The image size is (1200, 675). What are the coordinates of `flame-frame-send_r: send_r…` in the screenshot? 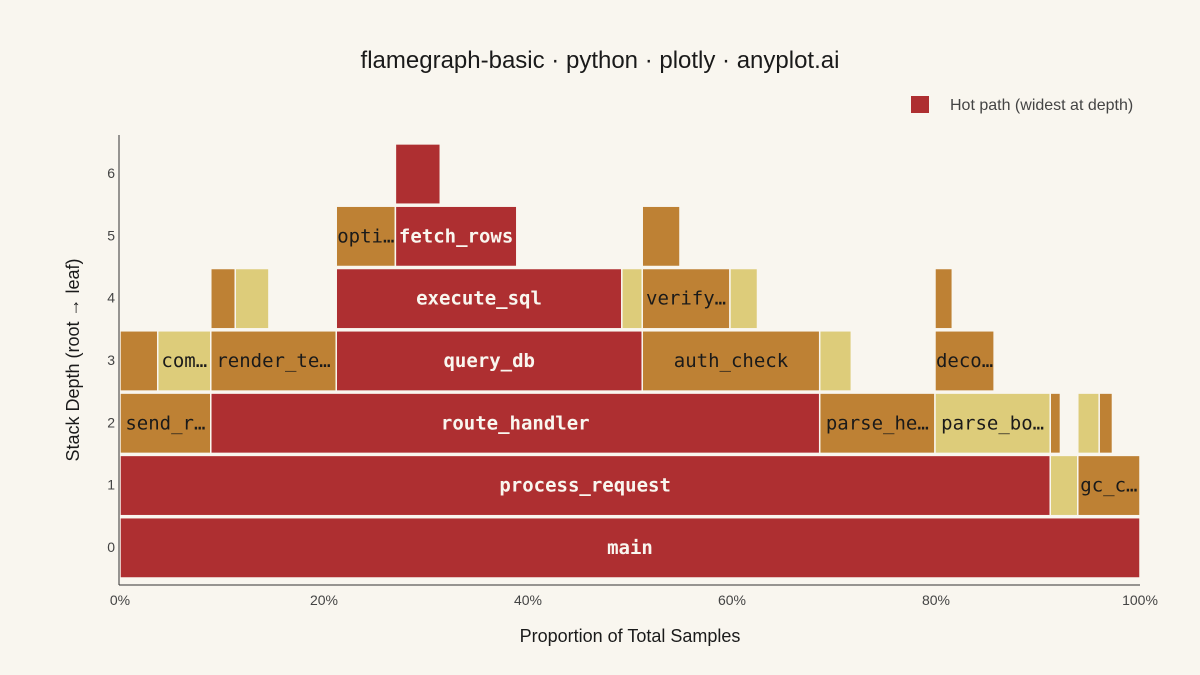 It's located at (165, 423).